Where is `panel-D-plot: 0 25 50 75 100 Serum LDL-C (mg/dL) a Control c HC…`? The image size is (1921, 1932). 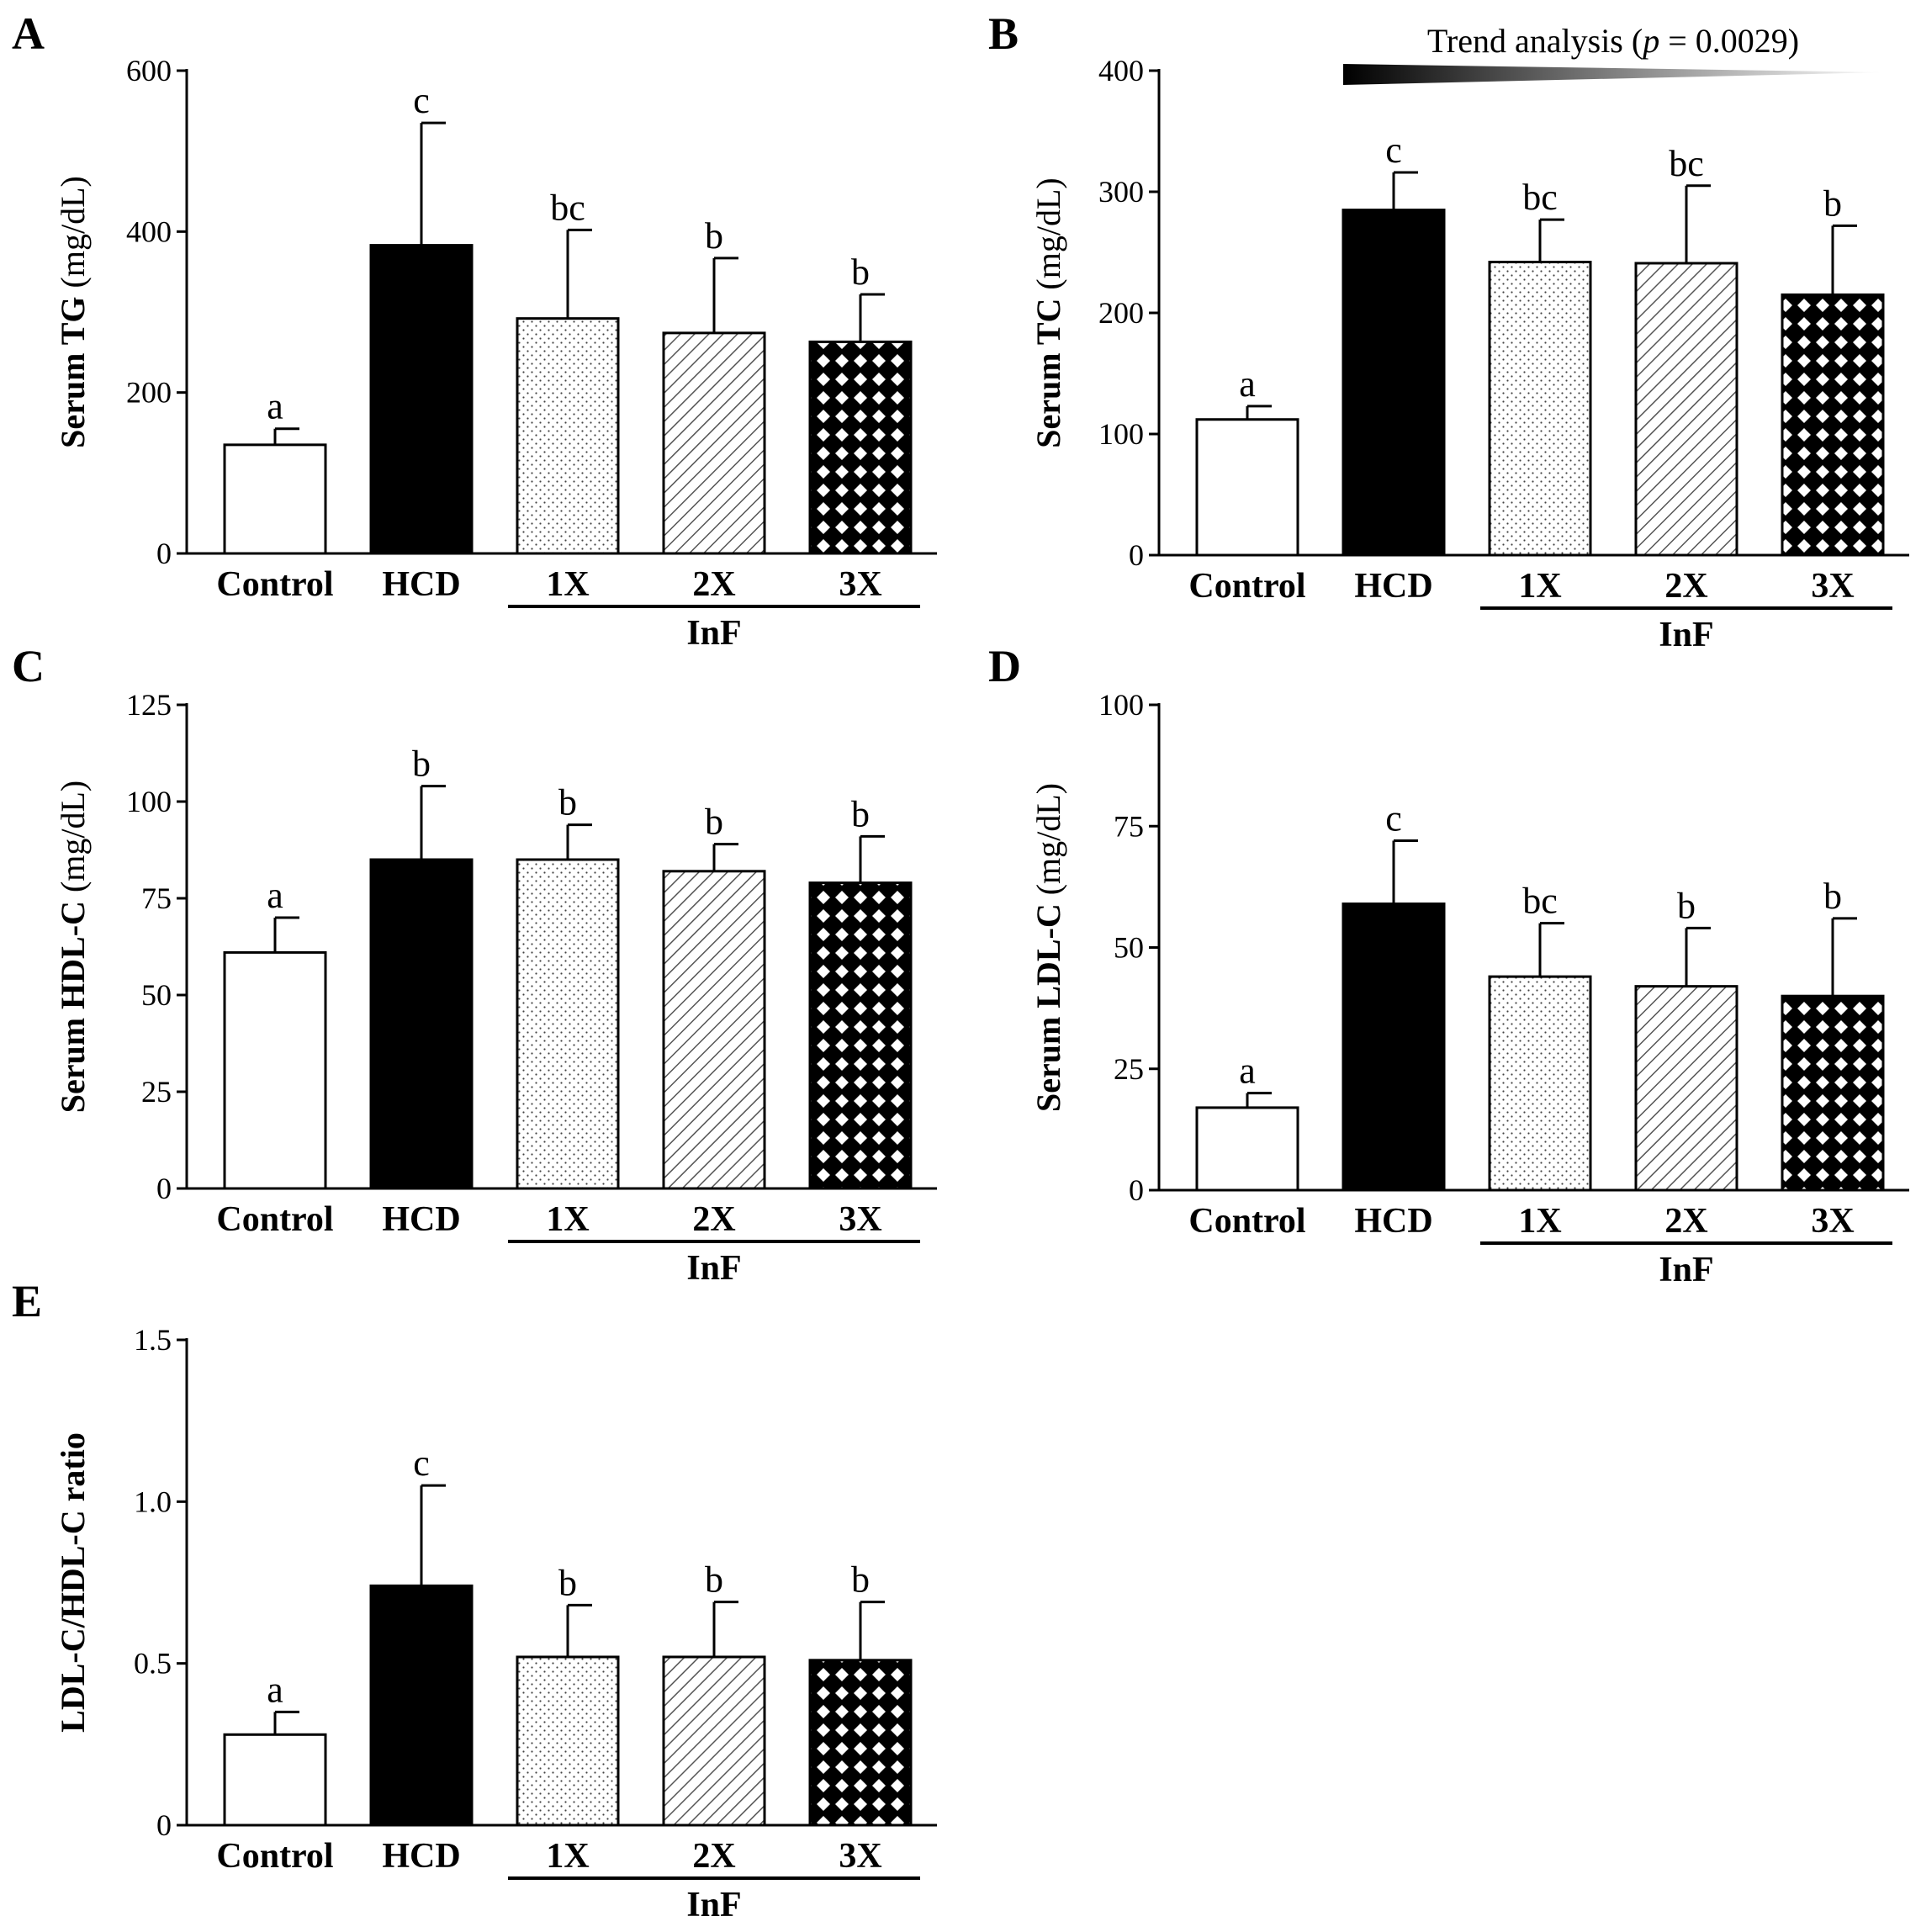
panel-D-plot: 0 25 50 75 100 Serum LDL-C (mg/dL) a Control c HC… is located at coordinates (1469, 988).